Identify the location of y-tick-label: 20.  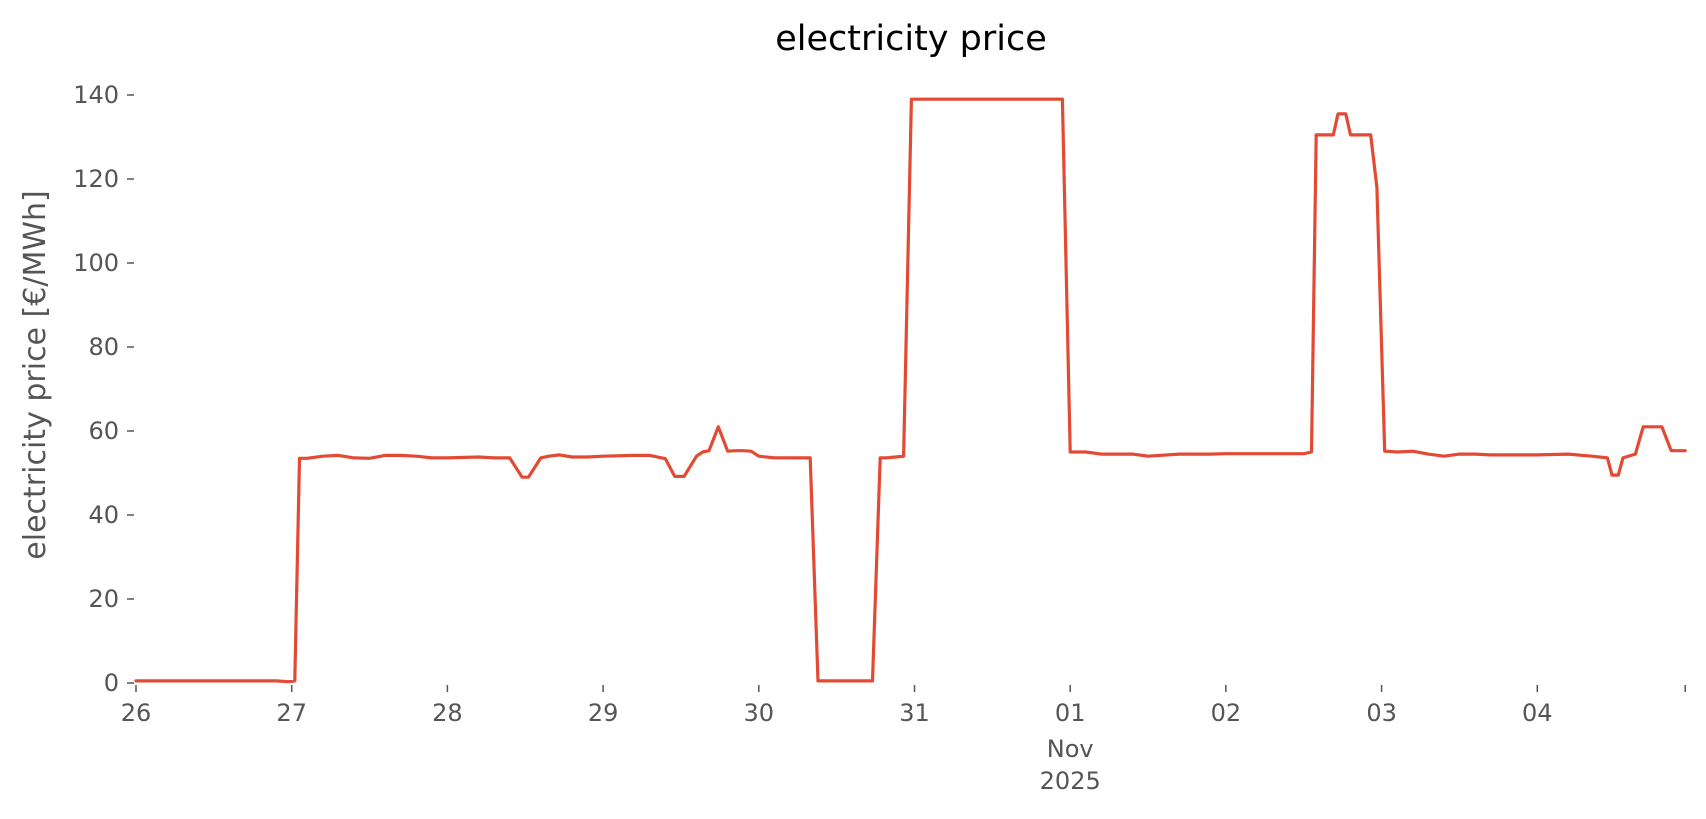
(103, 599).